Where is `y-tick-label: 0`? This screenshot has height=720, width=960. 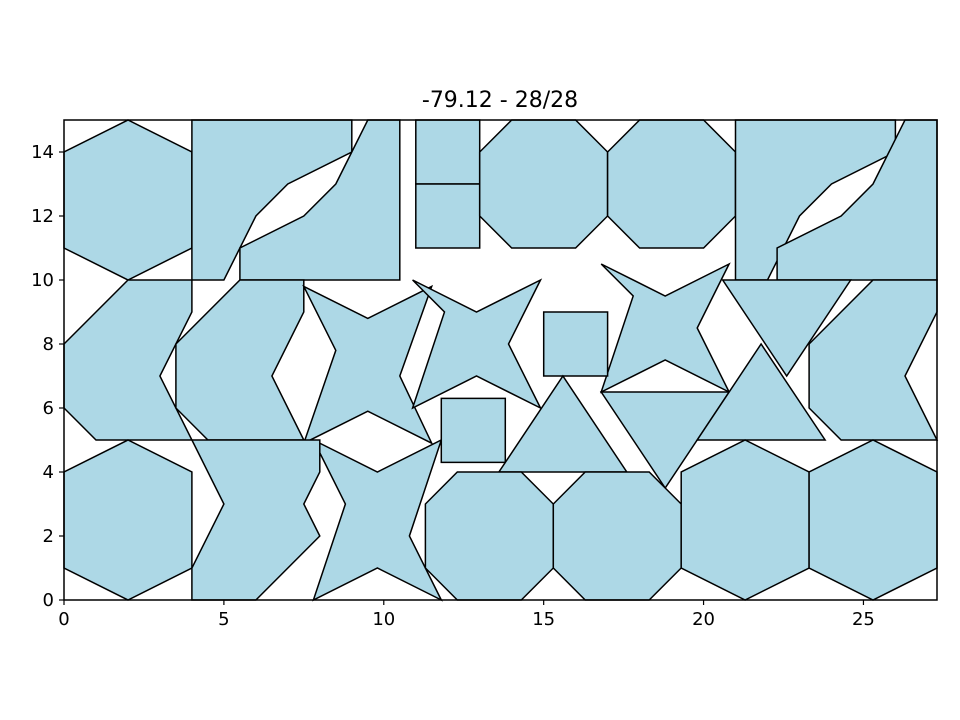 y-tick-label: 0 is located at coordinates (48, 600).